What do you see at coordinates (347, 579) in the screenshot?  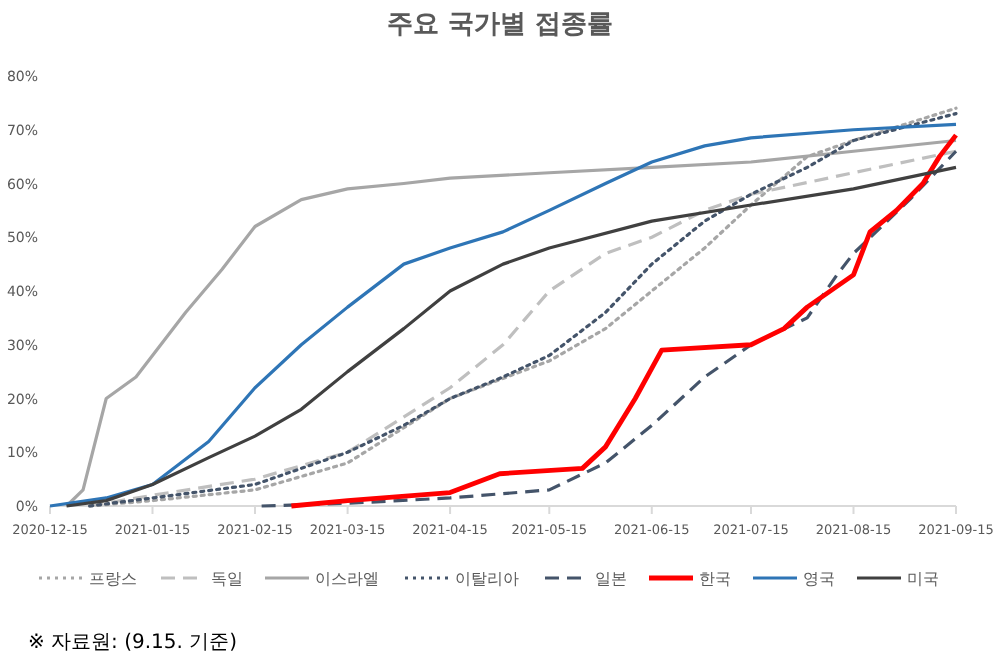 I see `legend-label: 이스라엘` at bounding box center [347, 579].